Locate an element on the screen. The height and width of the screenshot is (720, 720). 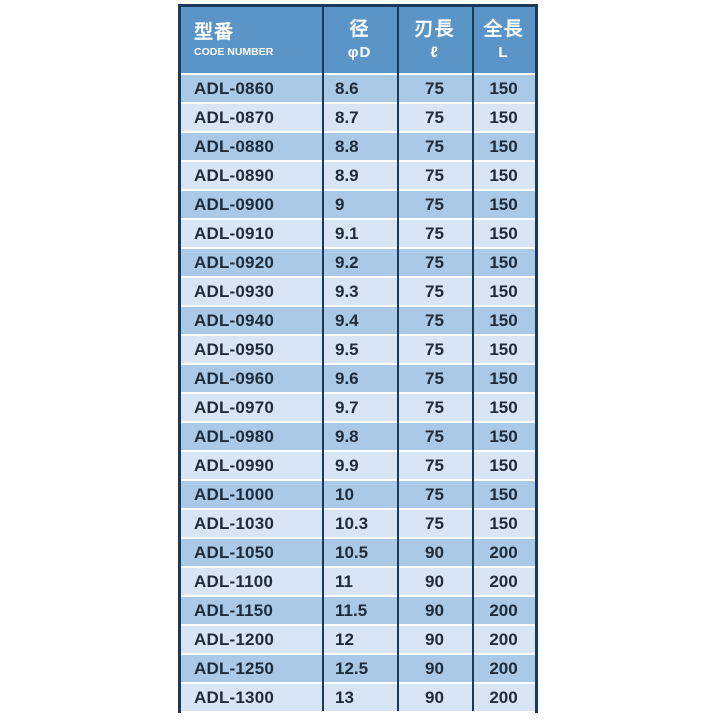
diameter-cell: 9.7 is located at coordinates (347, 407).